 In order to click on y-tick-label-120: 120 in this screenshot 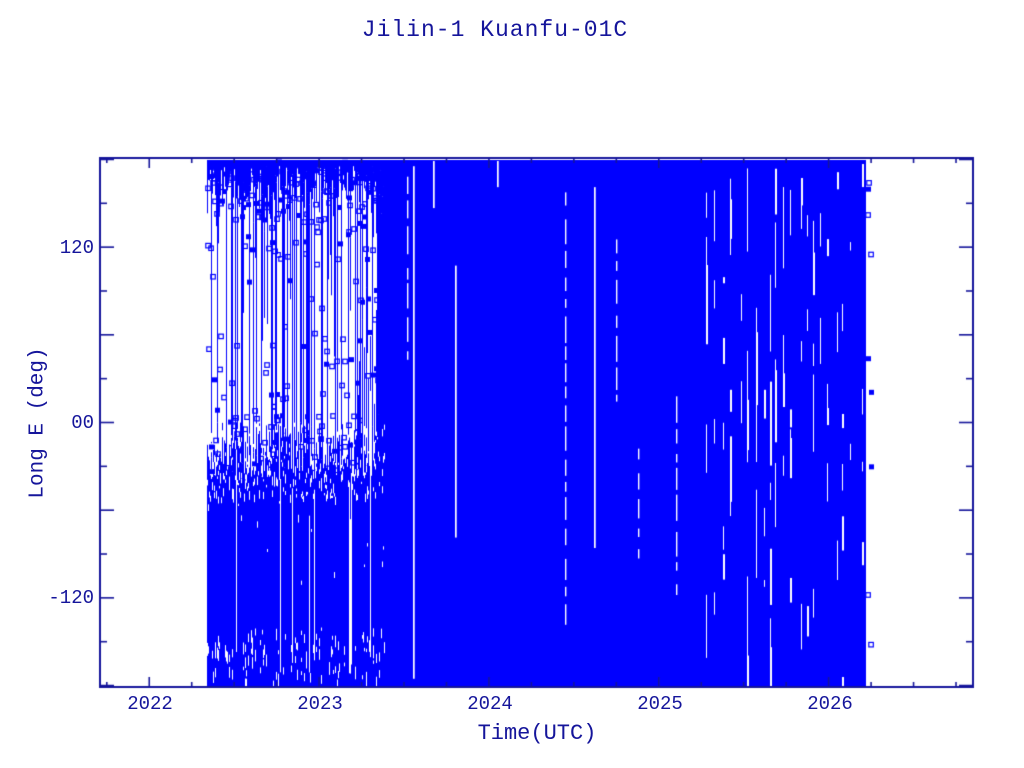, I will do `click(76, 248)`.